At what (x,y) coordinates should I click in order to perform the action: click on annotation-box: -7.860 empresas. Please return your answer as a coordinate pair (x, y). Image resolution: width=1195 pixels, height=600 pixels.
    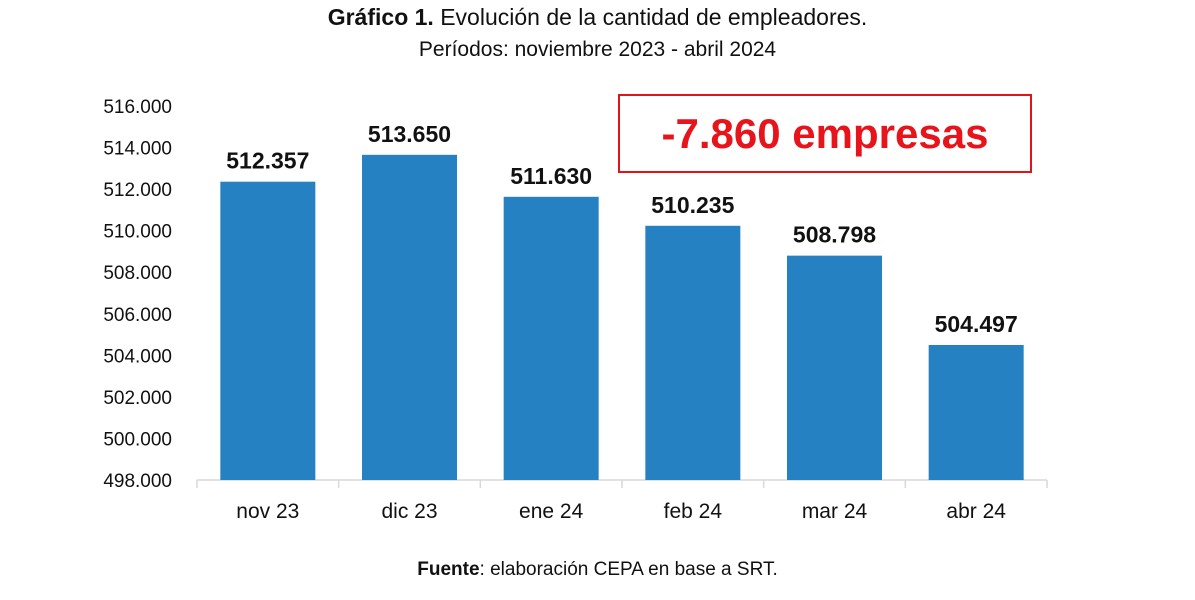
    Looking at the image, I should click on (825, 133).